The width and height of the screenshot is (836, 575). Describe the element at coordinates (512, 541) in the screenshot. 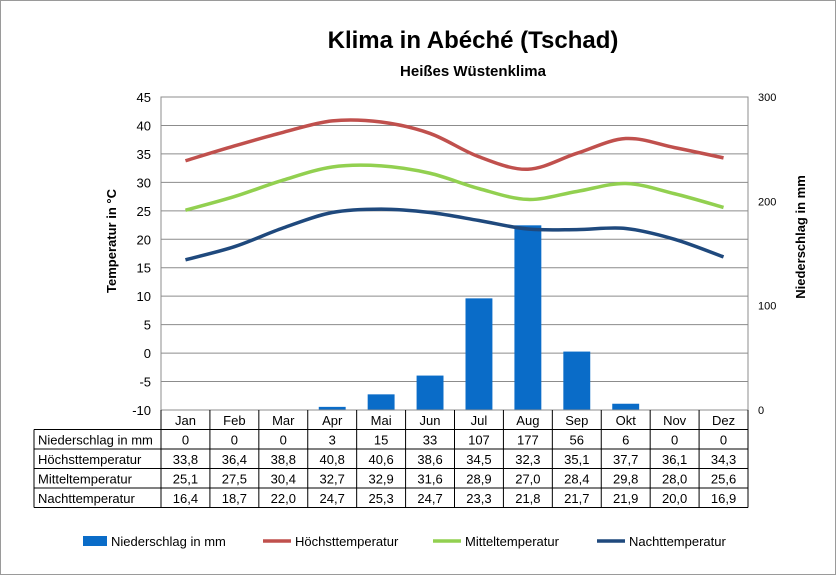

I see `legend-label: Mitteltemperatur` at that location.